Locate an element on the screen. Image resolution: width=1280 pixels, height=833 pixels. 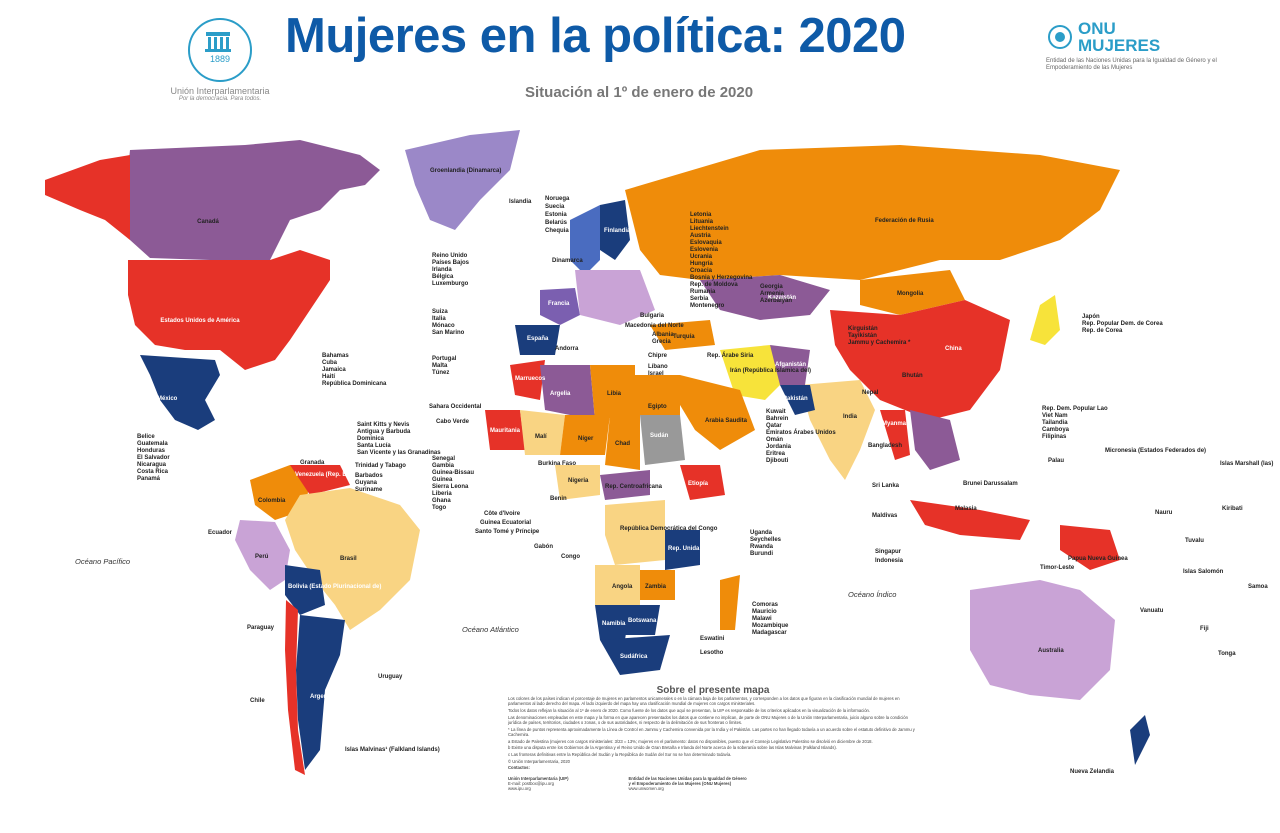
svg-text: Eslovenia is located at coordinates (704, 250).